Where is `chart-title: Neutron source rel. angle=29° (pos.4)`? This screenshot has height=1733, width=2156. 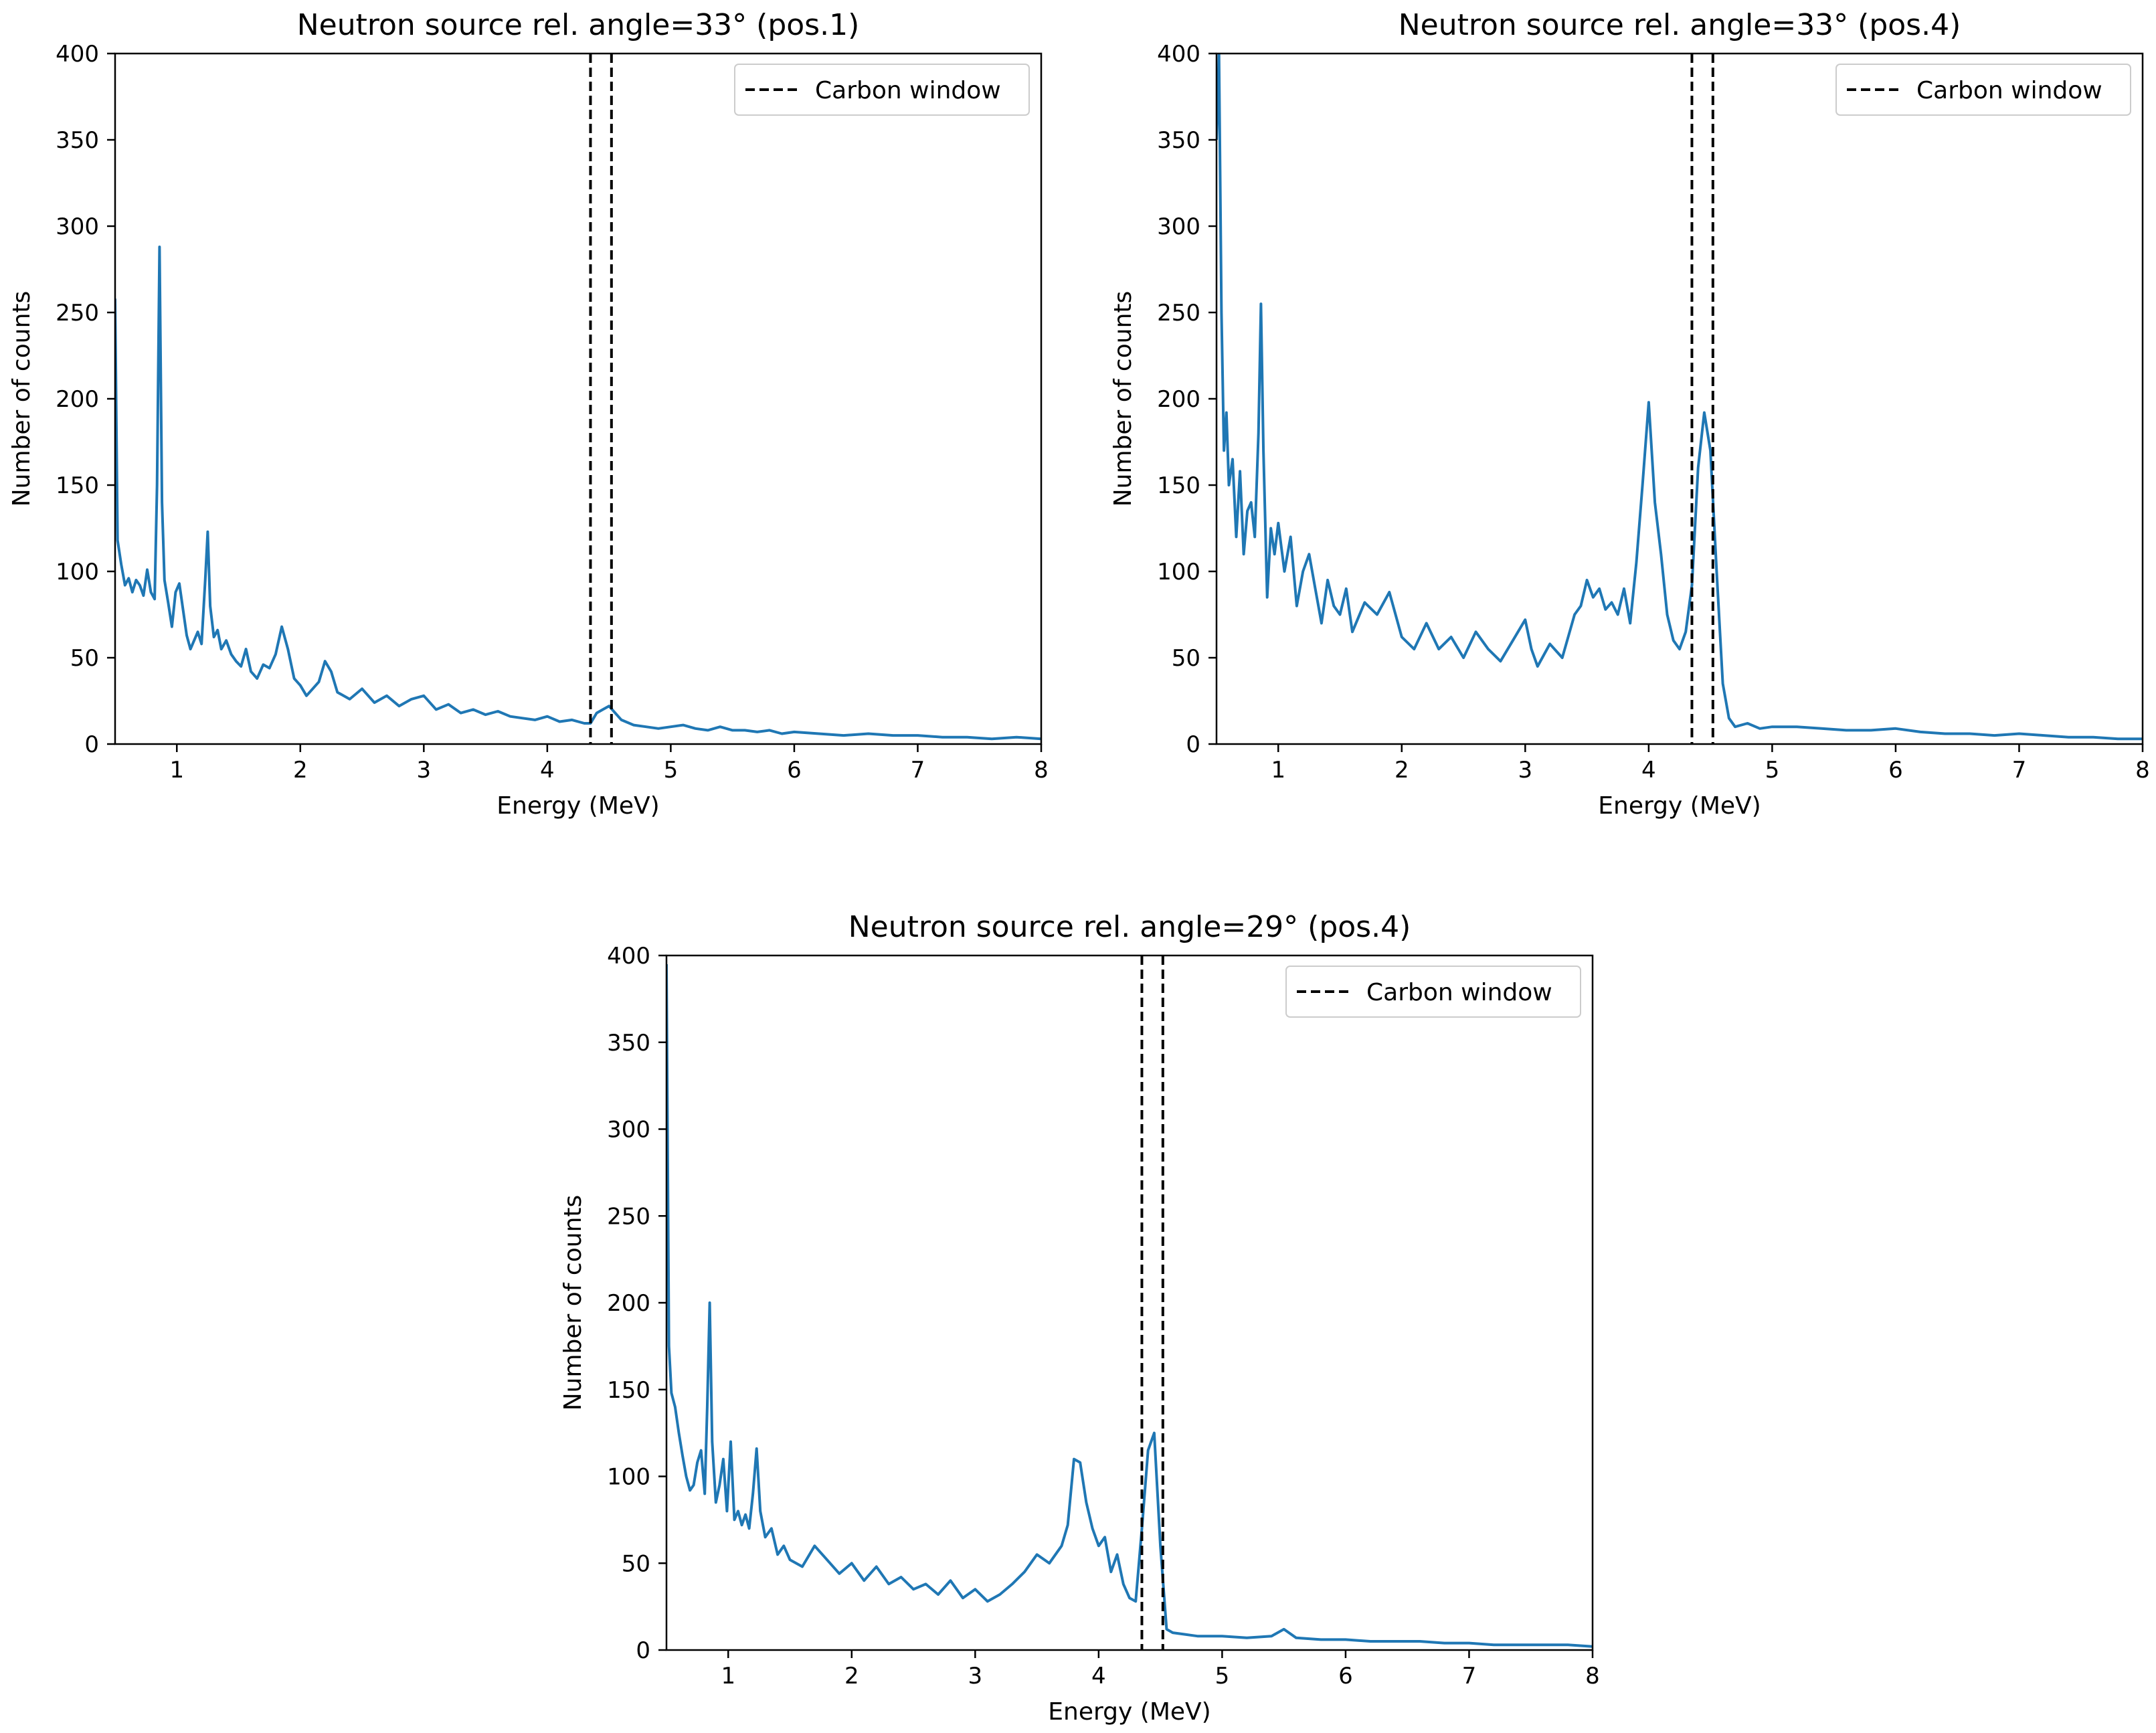 chart-title: Neutron source rel. angle=29° (pos.4) is located at coordinates (1129, 927).